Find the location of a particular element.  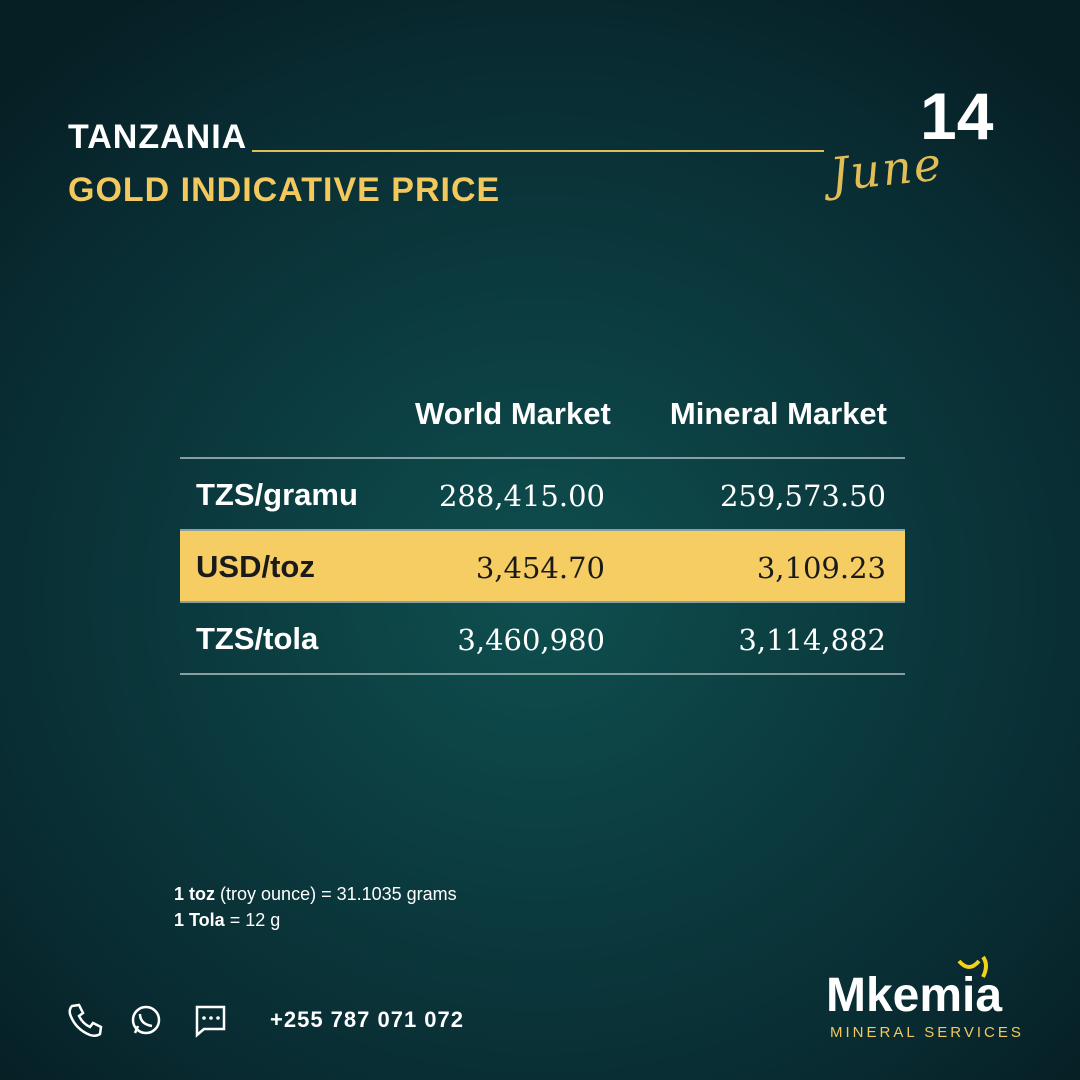

cell: 259,573.50 is located at coordinates (802, 496).